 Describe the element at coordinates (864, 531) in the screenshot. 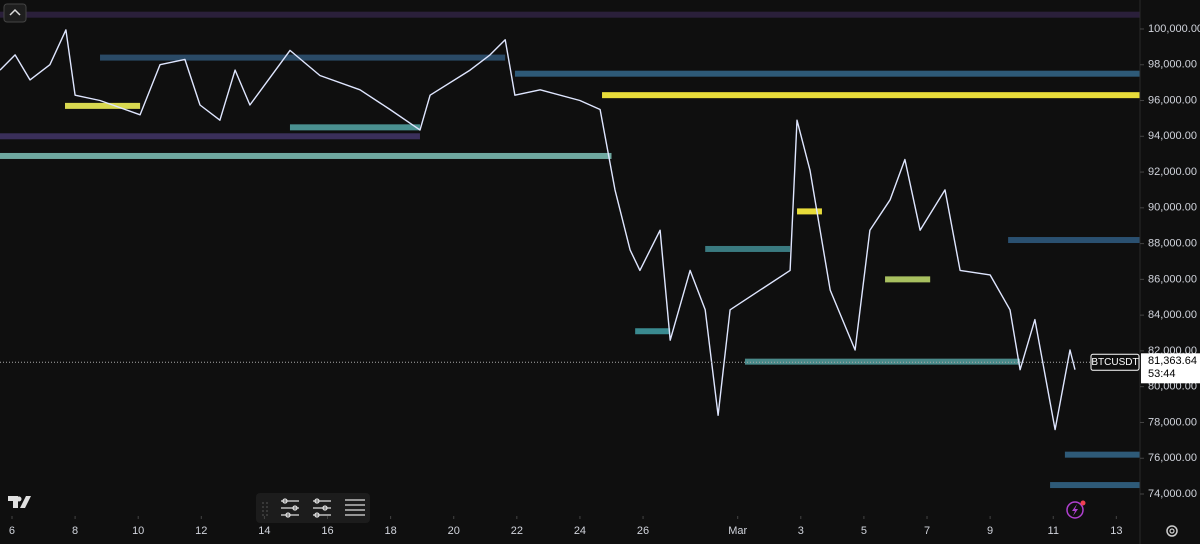

I see `x-tick-label: 5` at that location.